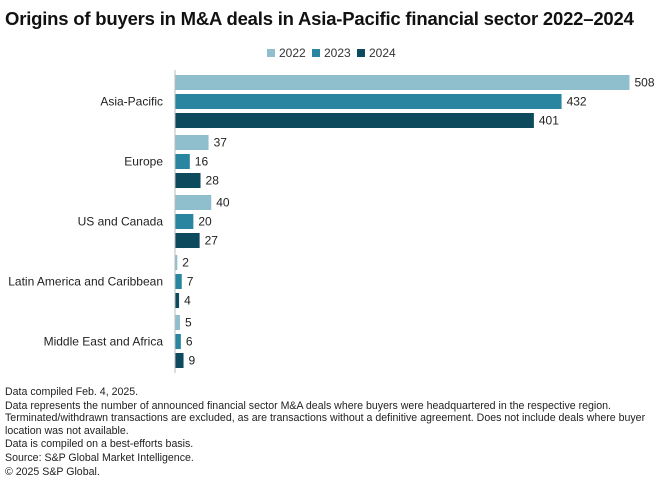 The image size is (660, 496). Describe the element at coordinates (176, 262) in the screenshot. I see `bar-latin-america-and-caribbean-2022` at that location.